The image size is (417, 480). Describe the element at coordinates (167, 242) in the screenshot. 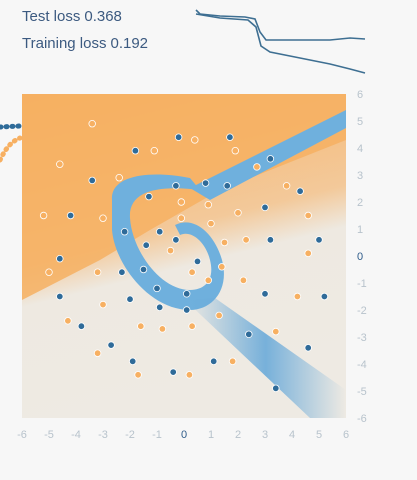

I see `blue-spiral-region` at that location.